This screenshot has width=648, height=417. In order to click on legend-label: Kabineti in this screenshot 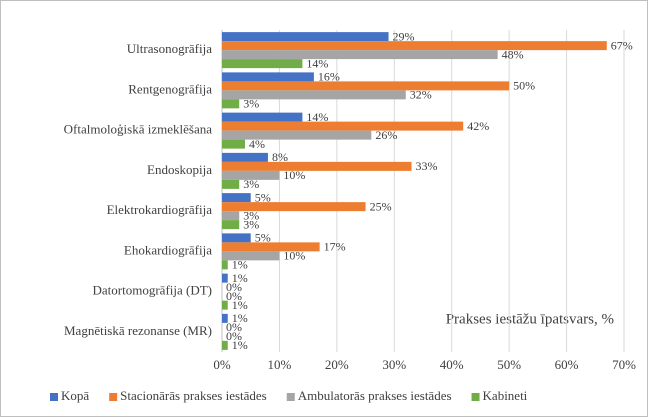, I will do `click(505, 395)`.